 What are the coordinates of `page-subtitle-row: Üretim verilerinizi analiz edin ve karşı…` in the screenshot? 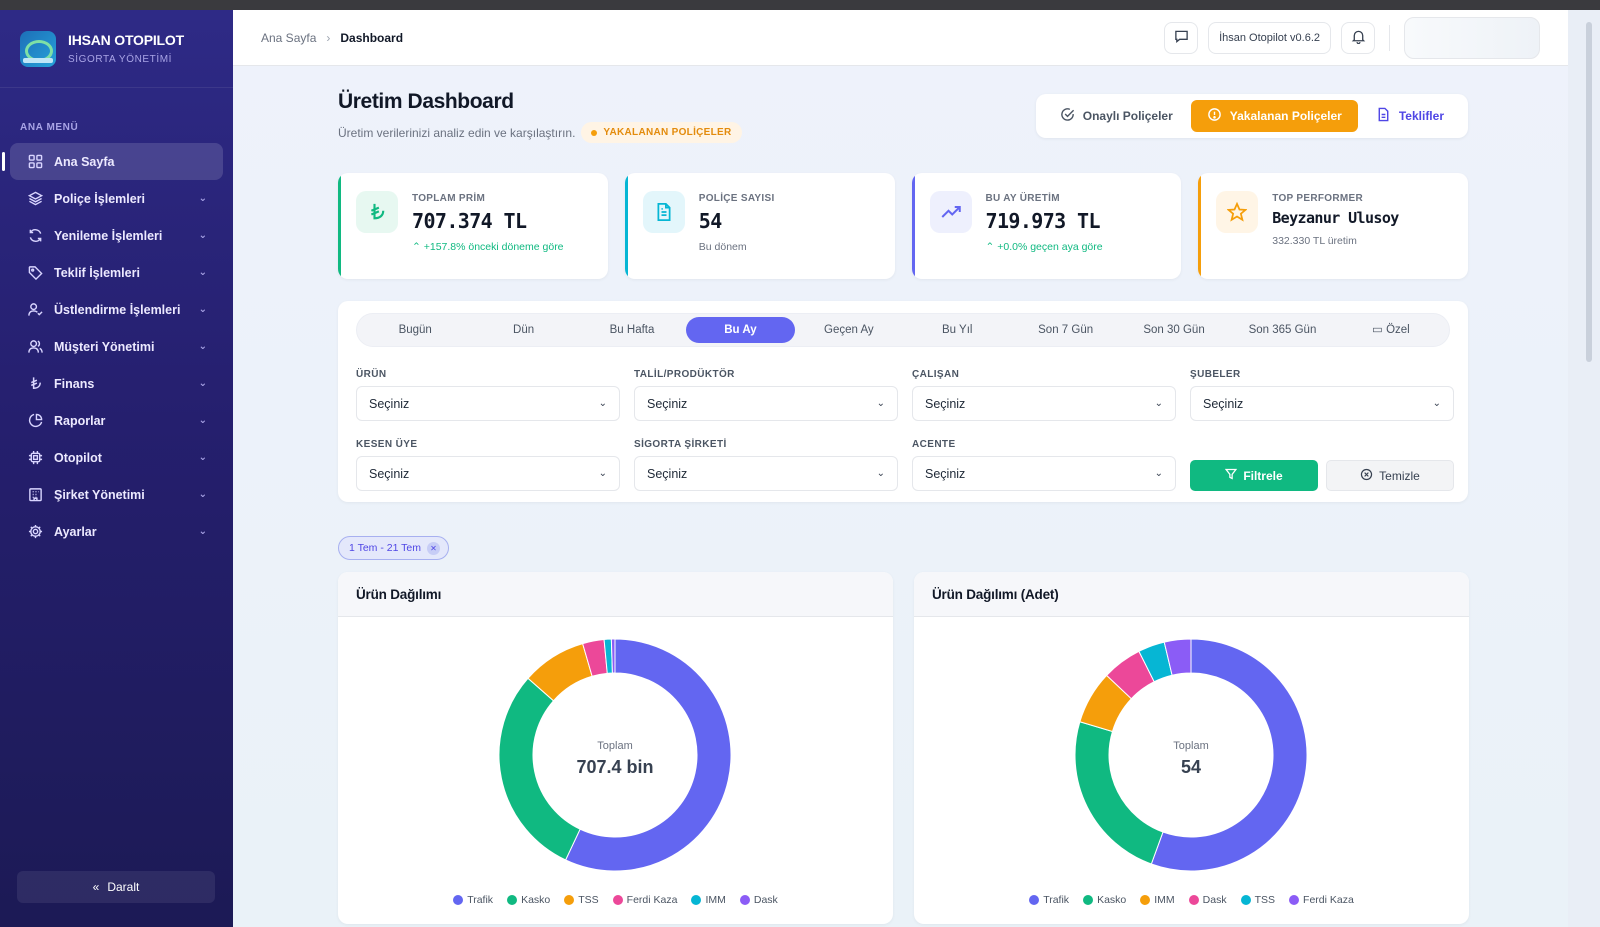 It's located at (903, 132).